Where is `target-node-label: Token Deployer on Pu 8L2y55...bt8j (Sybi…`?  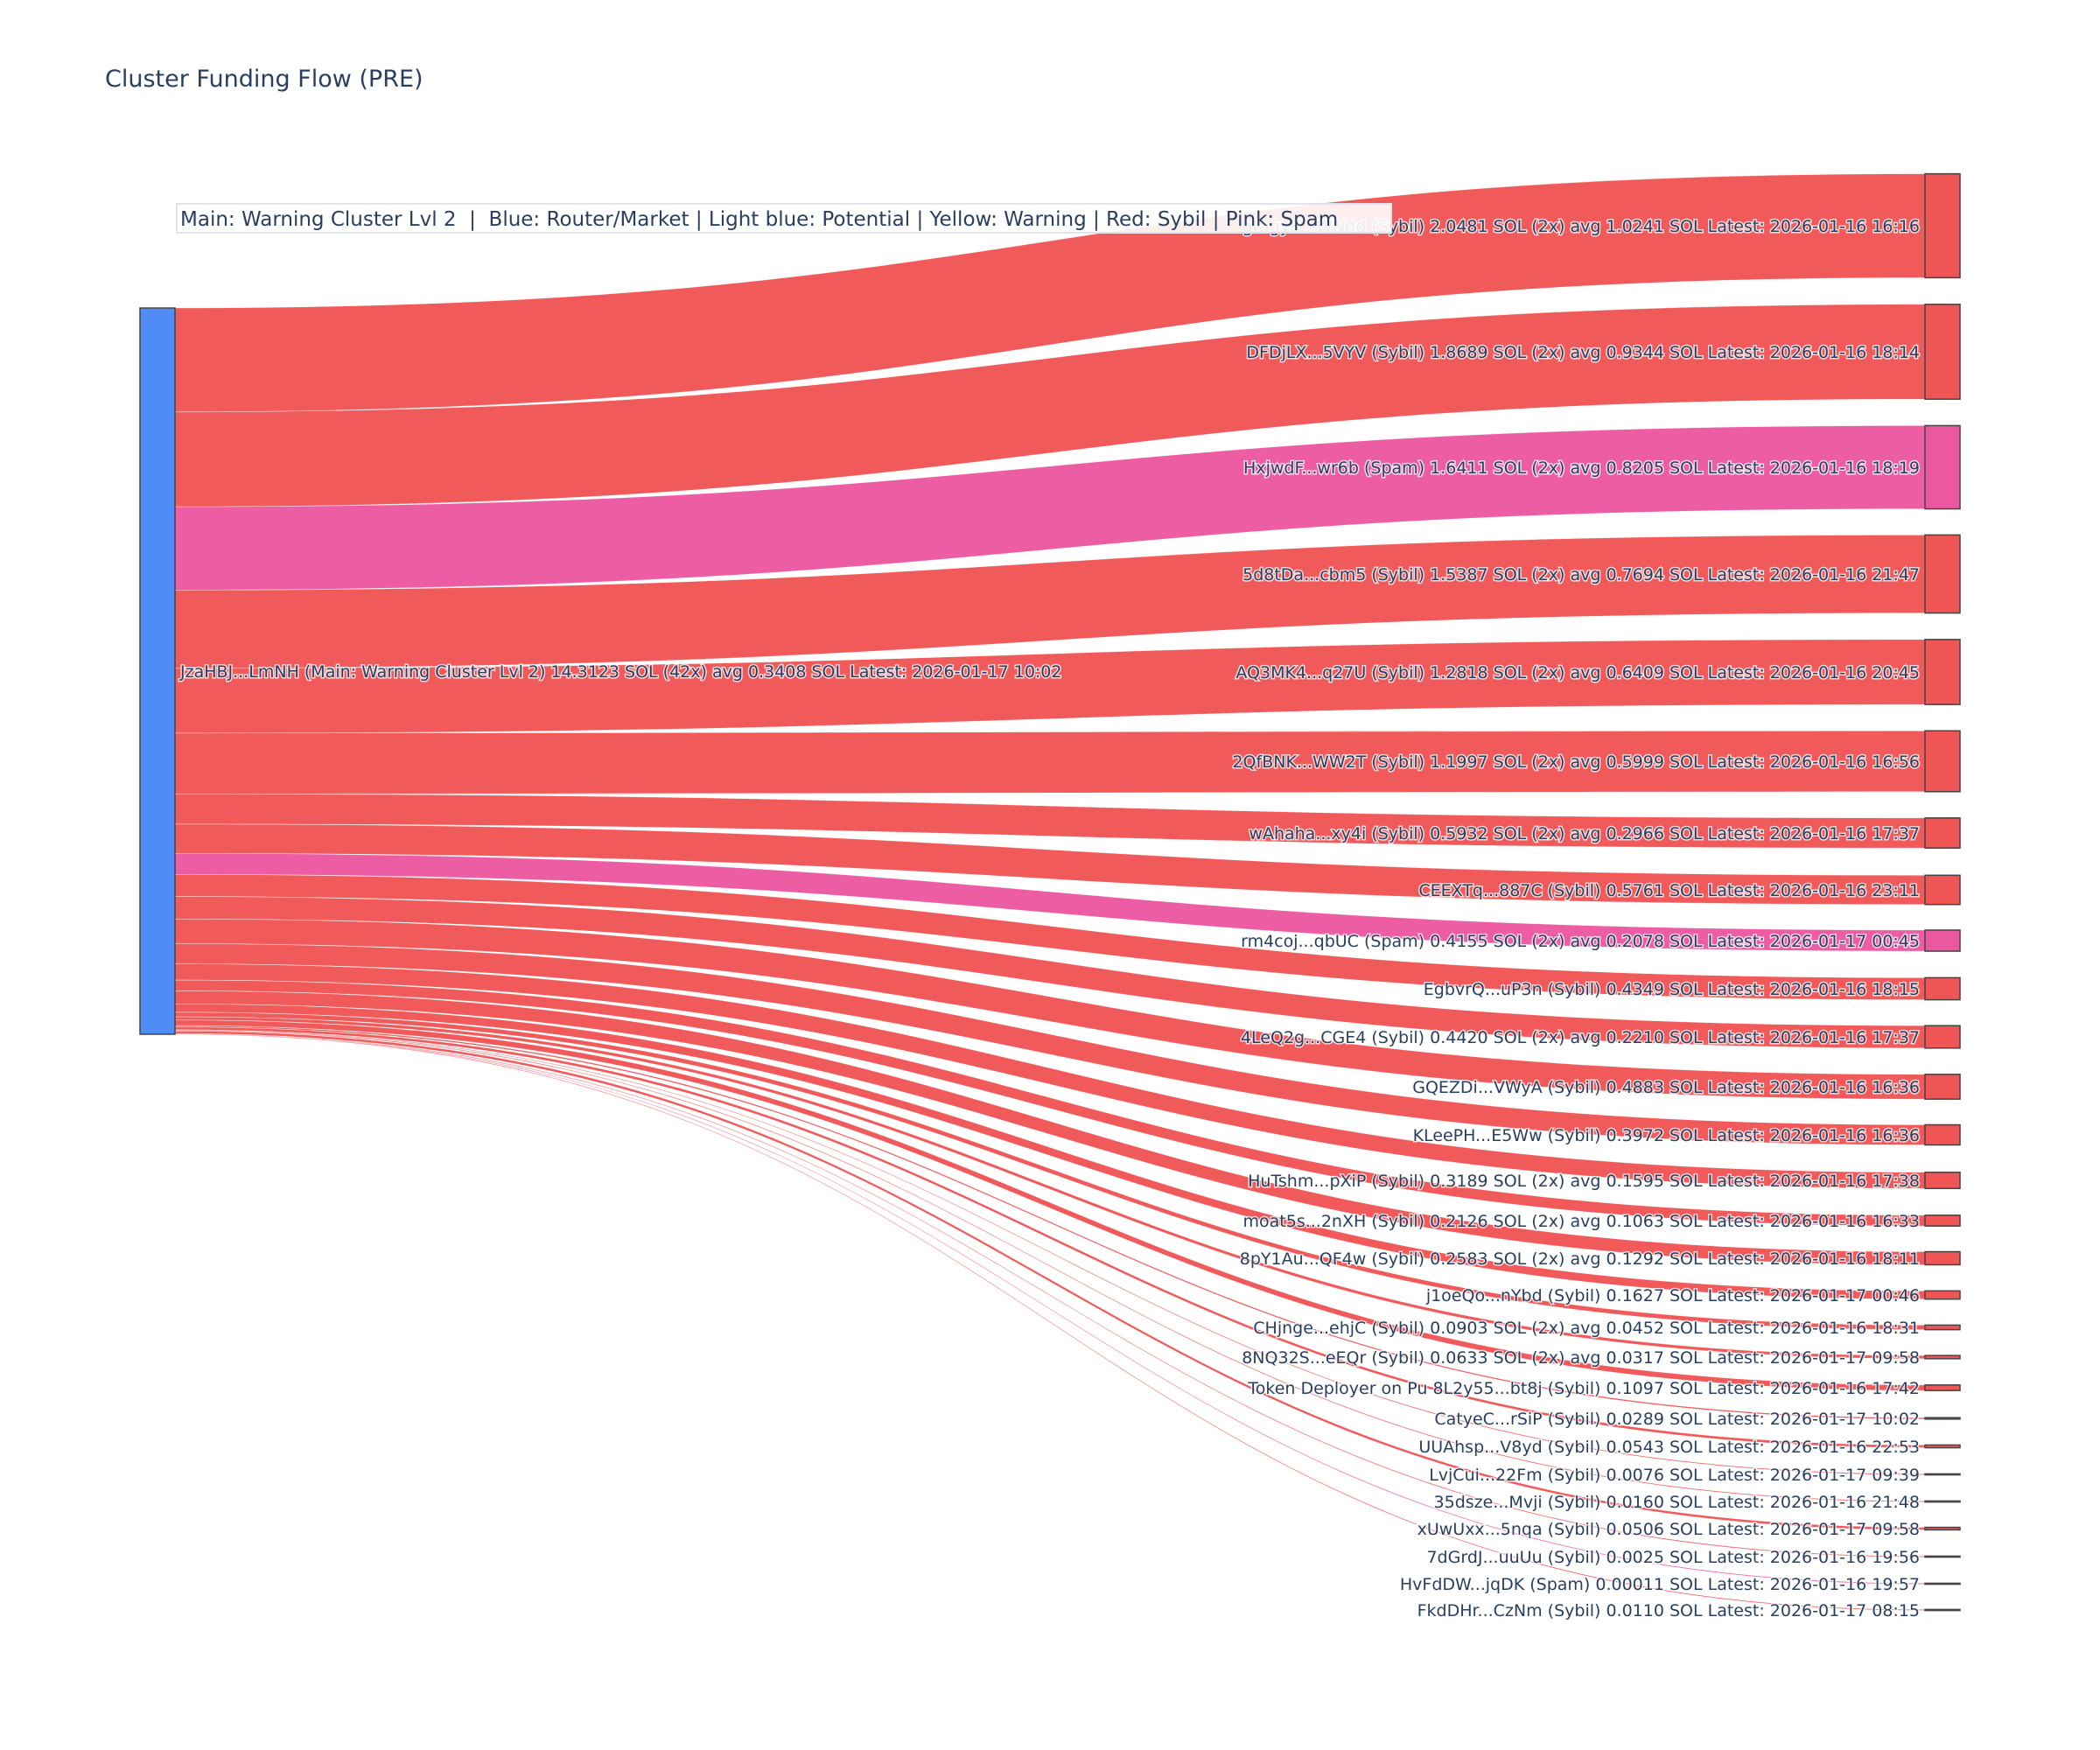 target-node-label: Token Deployer on Pu 8L2y55...bt8j (Sybi… is located at coordinates (1583, 1388).